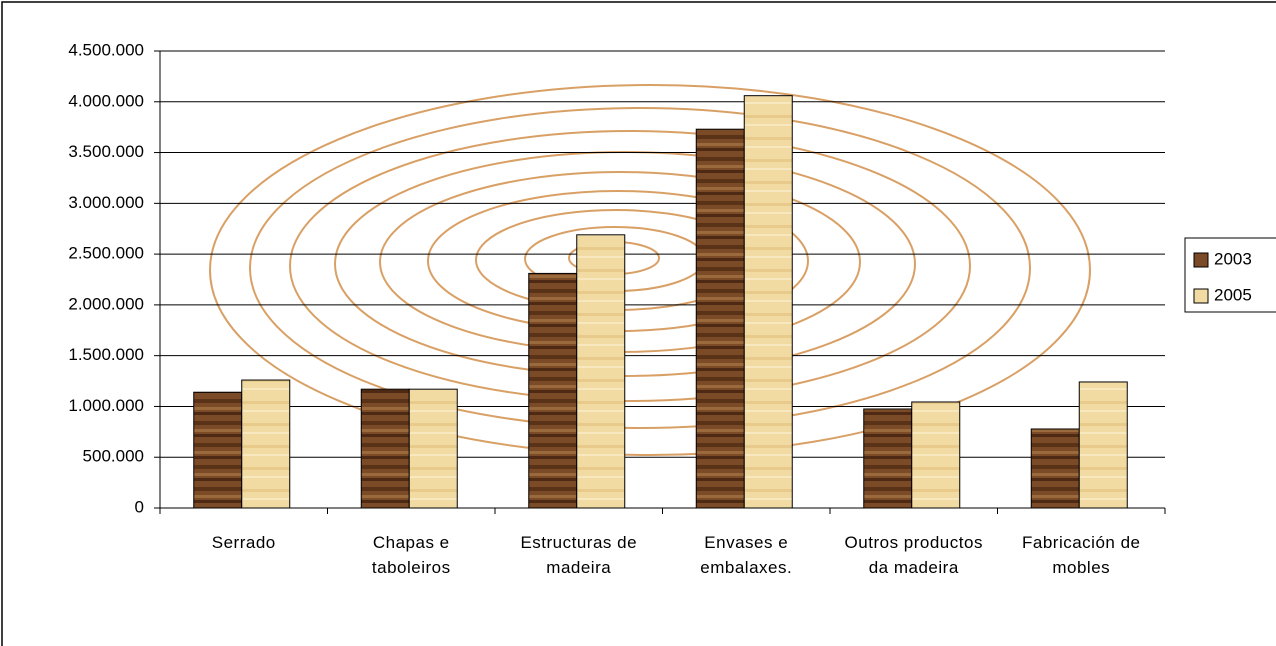 Image resolution: width=1276 pixels, height=646 pixels. I want to click on y-tick-label: 500.000, so click(113, 456).